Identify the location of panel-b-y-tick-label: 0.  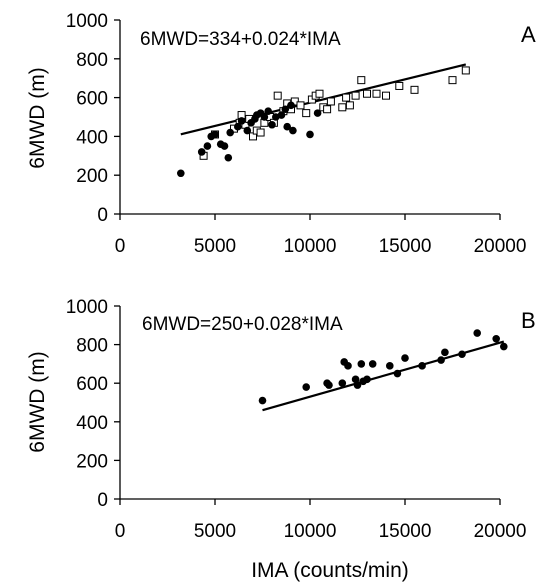
(102, 500).